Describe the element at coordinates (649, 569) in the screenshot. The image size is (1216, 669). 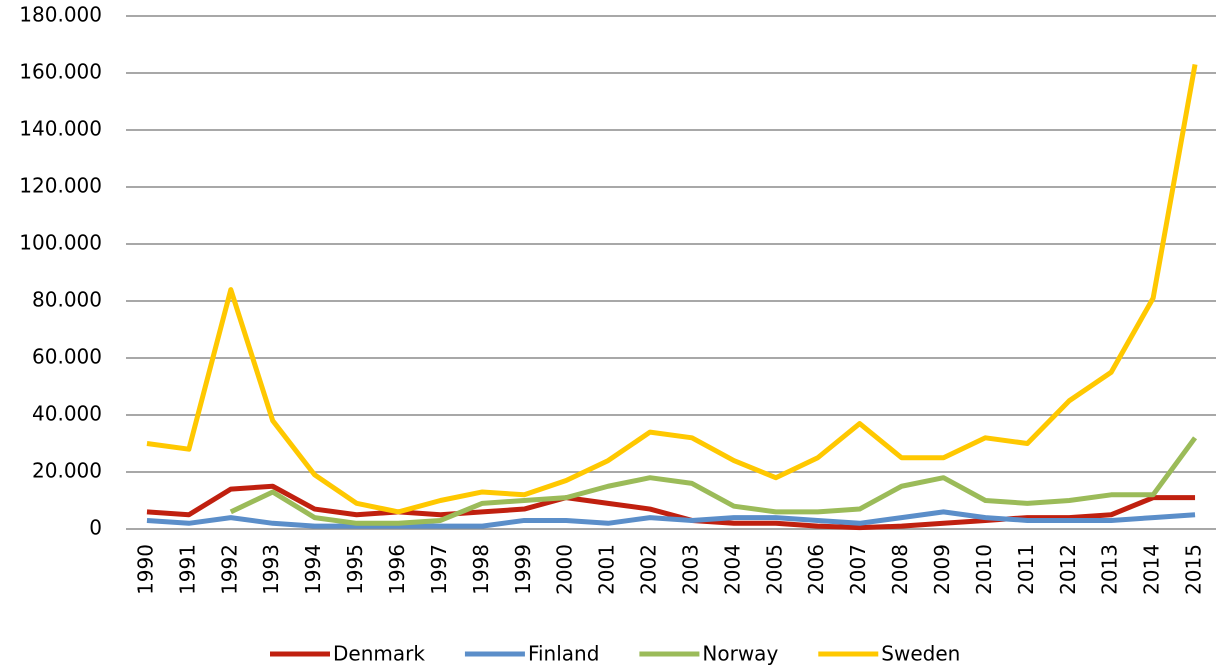
I see `x-tick-label: 2002` at that location.